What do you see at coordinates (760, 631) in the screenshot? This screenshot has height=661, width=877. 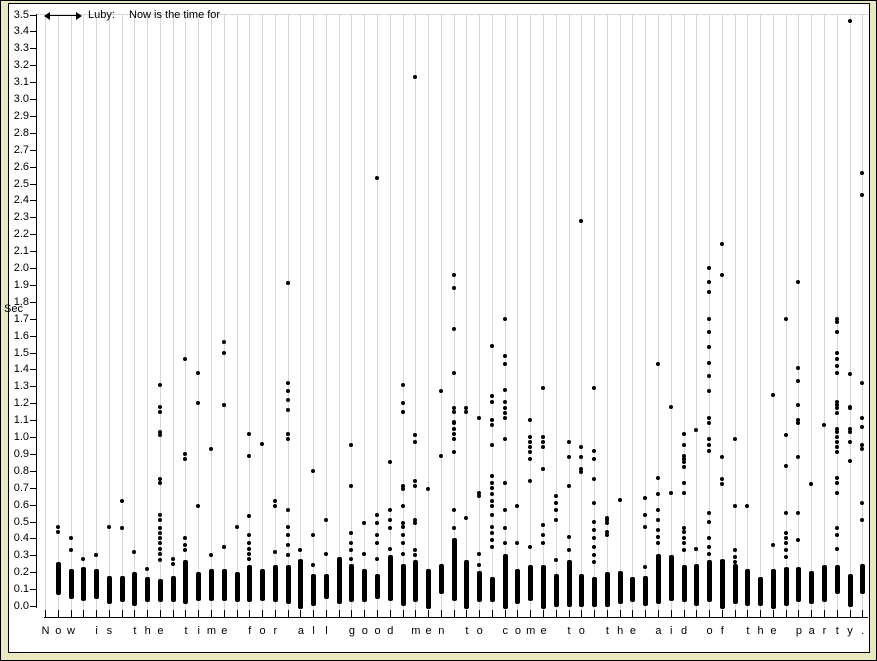 I see `x-tick-label: h` at bounding box center [760, 631].